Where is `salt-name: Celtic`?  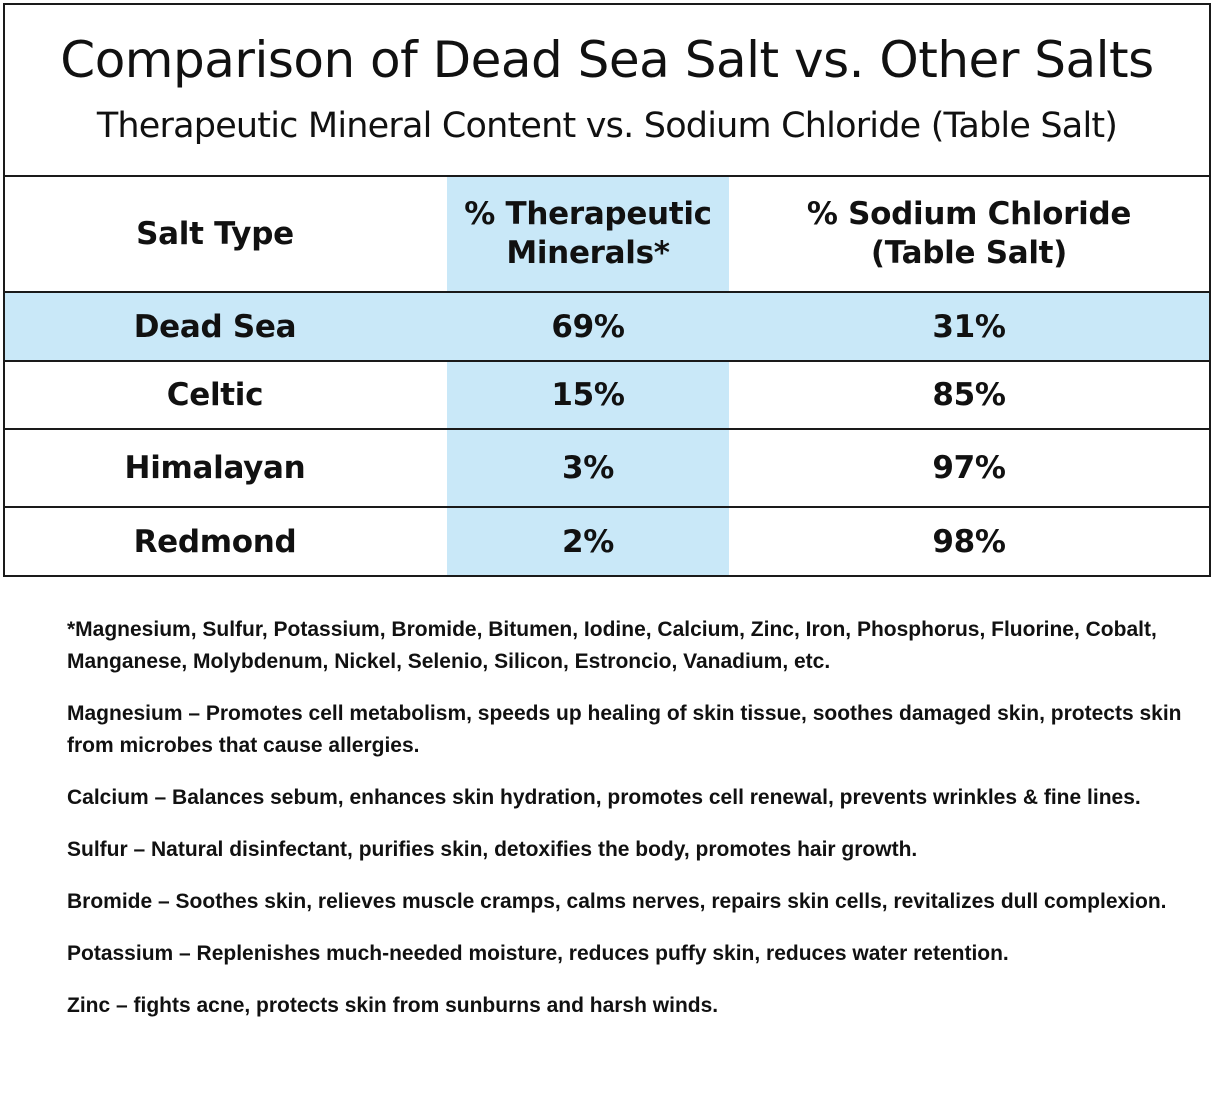
salt-name: Celtic is located at coordinates (215, 395).